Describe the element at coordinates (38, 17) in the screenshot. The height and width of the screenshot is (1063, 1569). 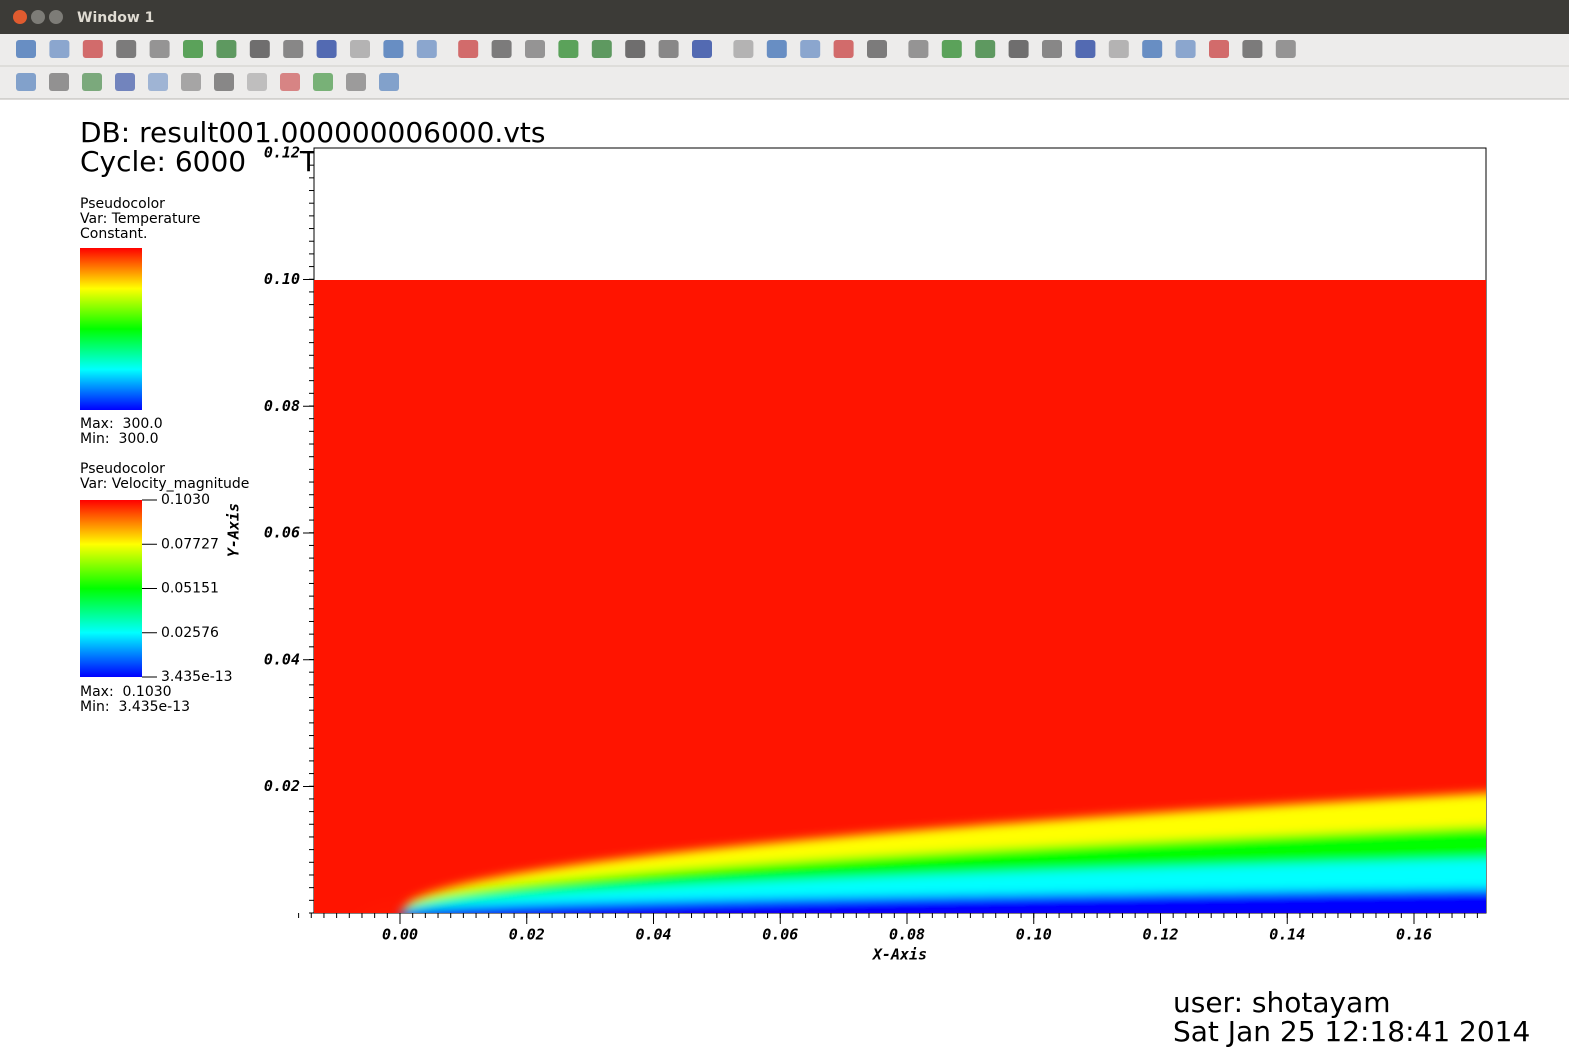
I see `minimize-button` at that location.